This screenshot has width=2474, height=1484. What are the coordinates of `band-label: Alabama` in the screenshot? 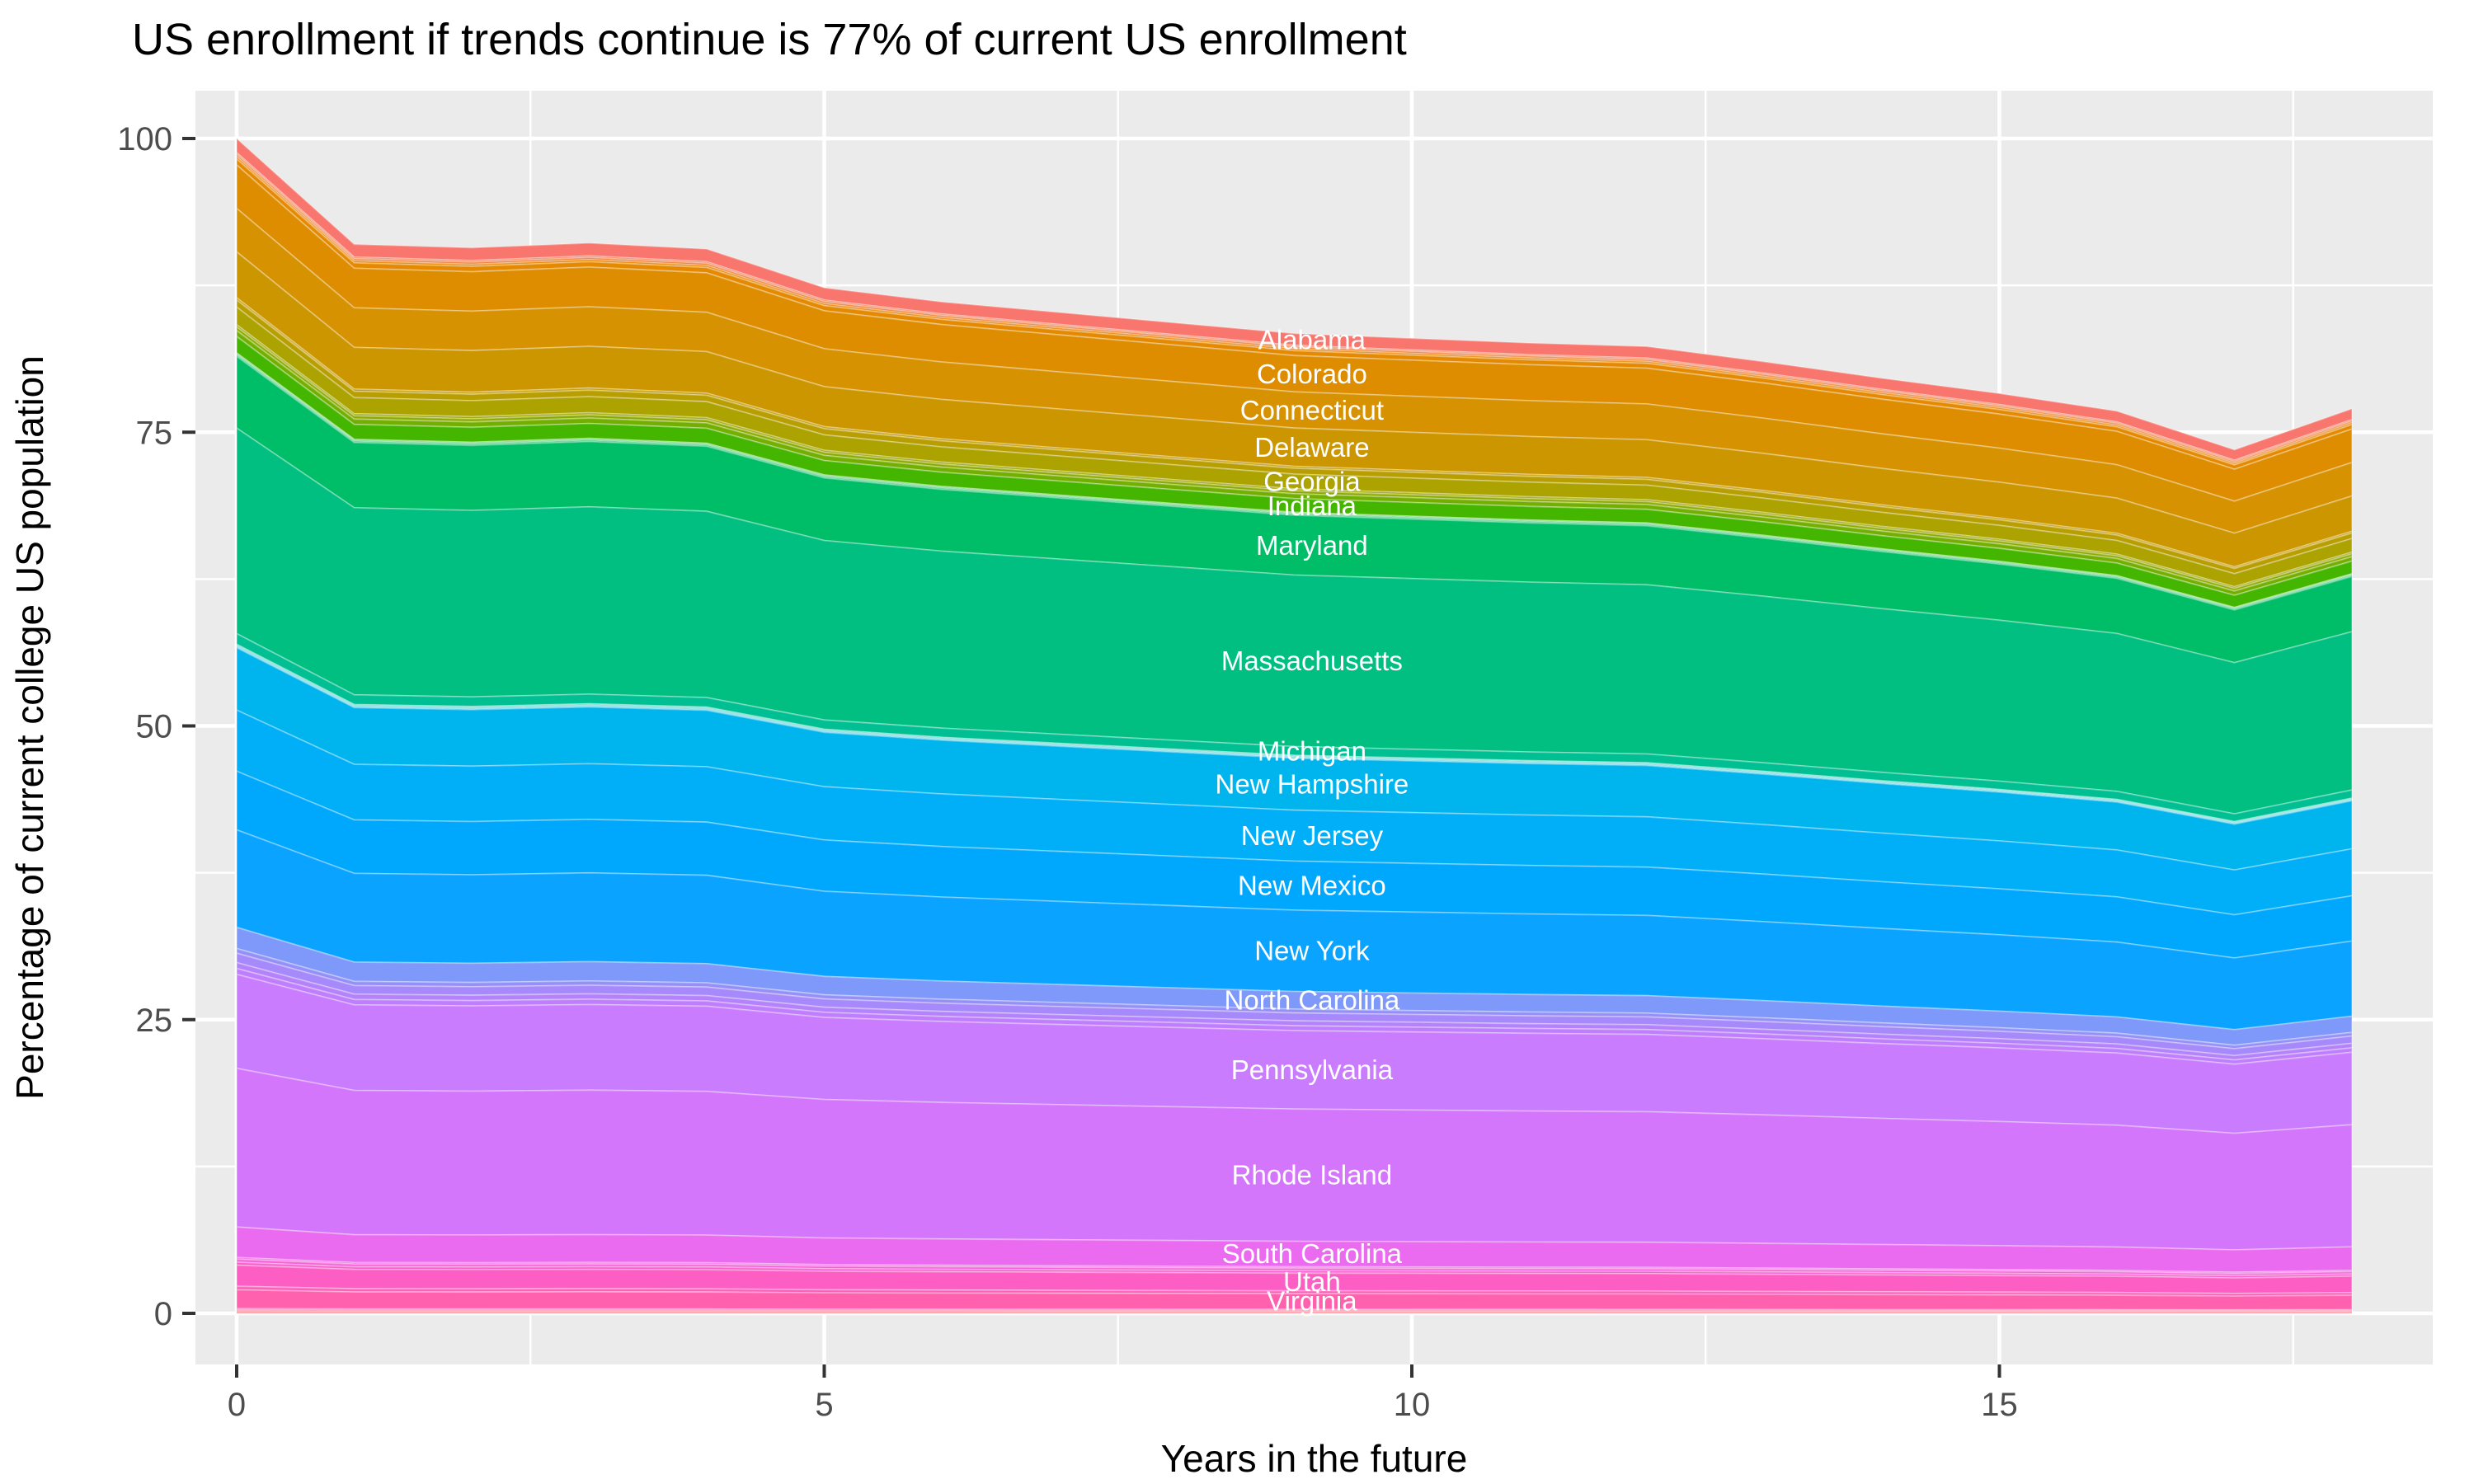 It's located at (1312, 340).